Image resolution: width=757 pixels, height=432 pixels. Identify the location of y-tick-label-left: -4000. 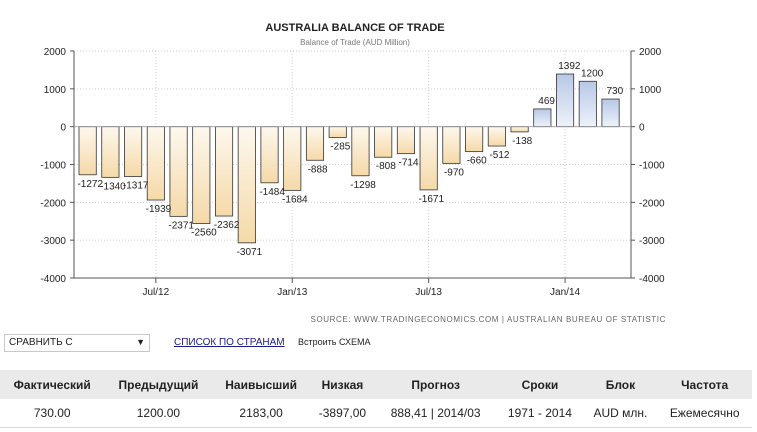
(53, 279).